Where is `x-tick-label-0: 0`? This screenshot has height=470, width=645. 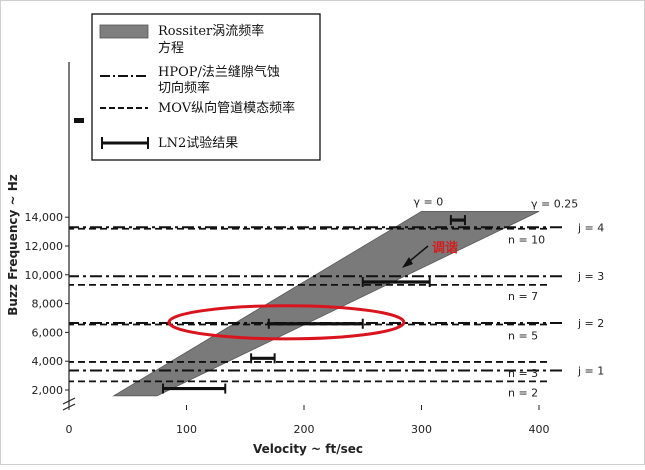 x-tick-label-0: 0 is located at coordinates (69, 429).